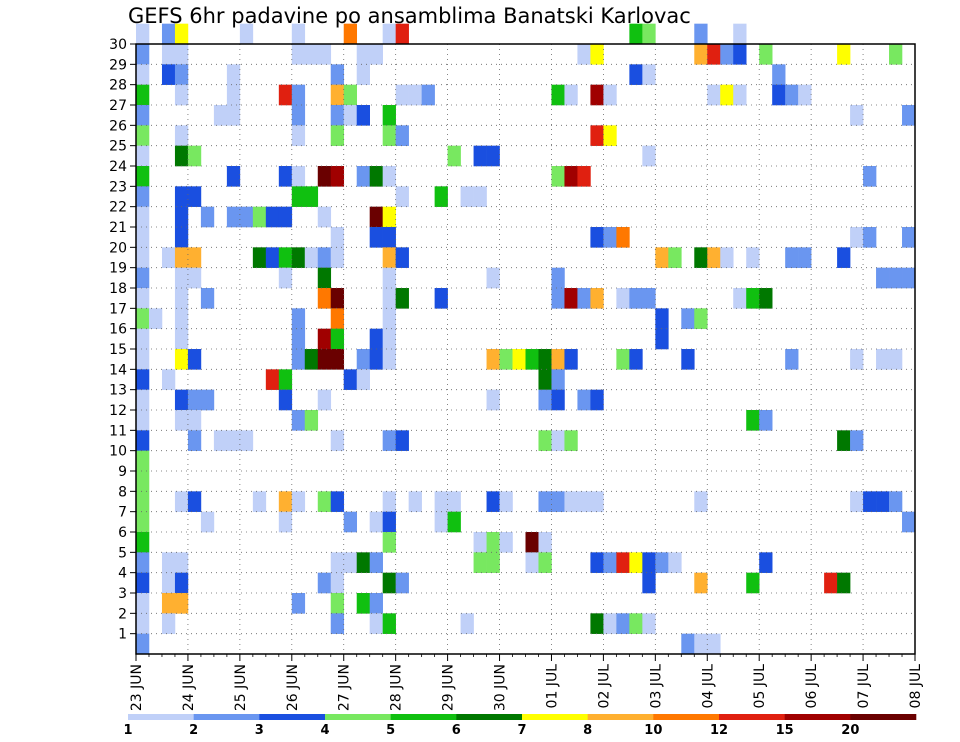 The height and width of the screenshot is (742, 960). Describe the element at coordinates (708, 686) in the screenshot. I see `x-tick-label: 04 JUL` at that location.